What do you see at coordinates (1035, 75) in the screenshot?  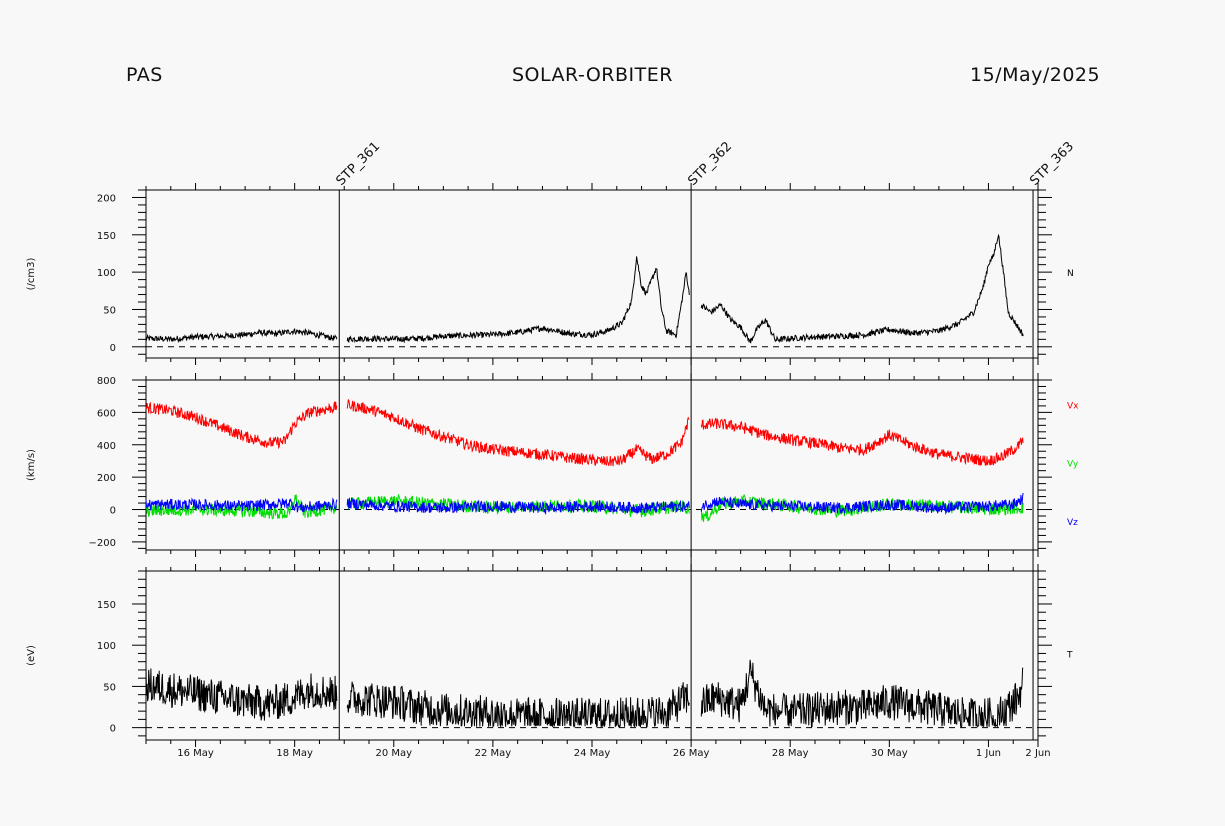 I see `date-label: 15/May/2025` at bounding box center [1035, 75].